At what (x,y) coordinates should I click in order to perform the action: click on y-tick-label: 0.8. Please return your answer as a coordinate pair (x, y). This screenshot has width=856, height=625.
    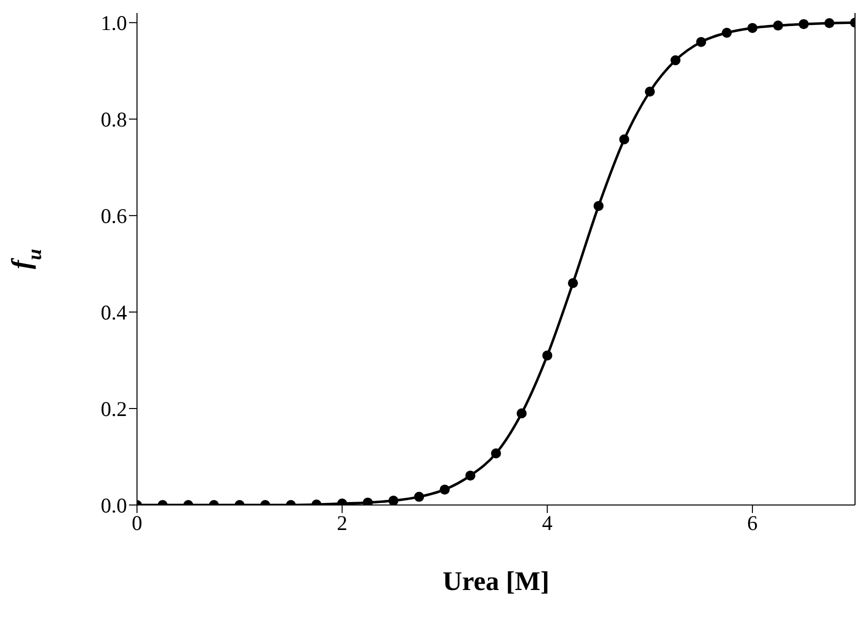
    Looking at the image, I should click on (113, 120).